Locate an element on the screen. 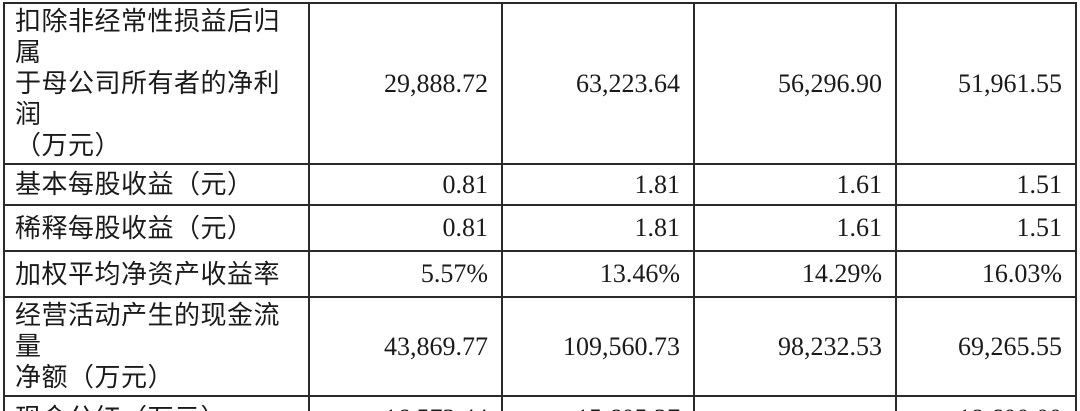  row-label: 基本每股收益（元） is located at coordinates (156, 184).